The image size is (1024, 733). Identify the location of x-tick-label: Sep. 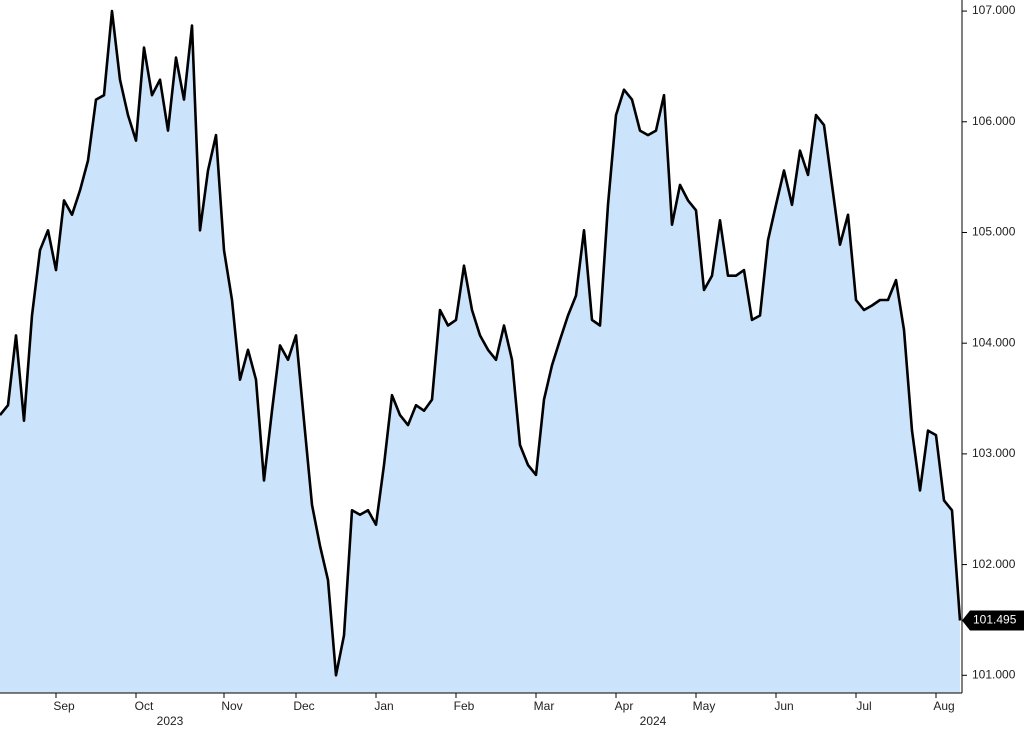
(64, 706).